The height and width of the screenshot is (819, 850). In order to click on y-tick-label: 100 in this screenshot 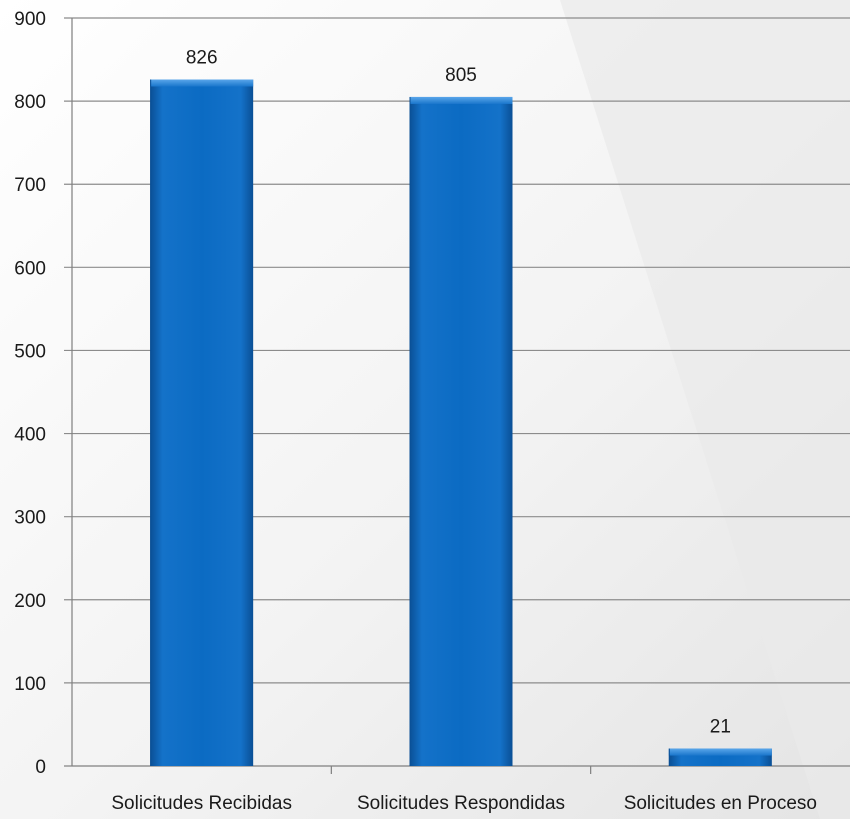, I will do `click(30, 684)`.